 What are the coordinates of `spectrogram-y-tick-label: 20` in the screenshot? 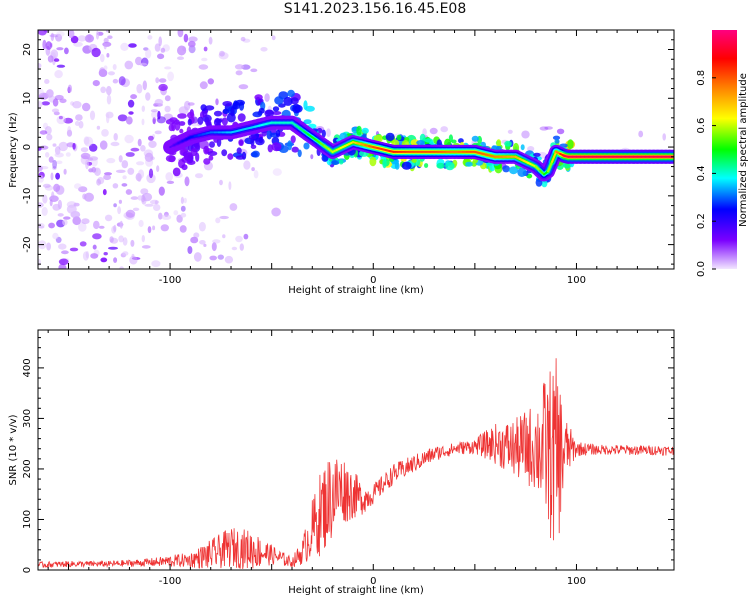 It's located at (27, 49).